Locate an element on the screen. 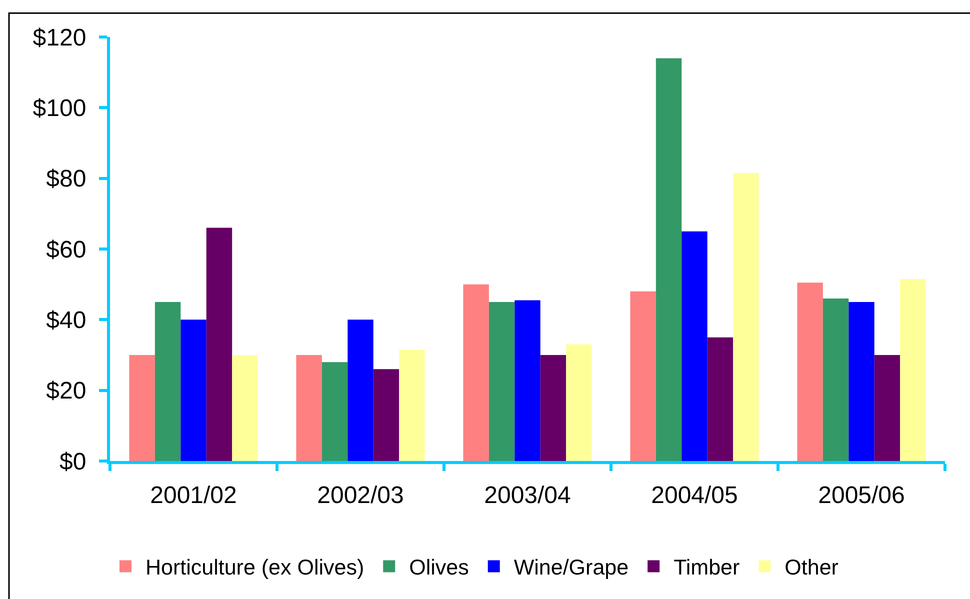 This screenshot has height=599, width=970. y-tick-label: $0 is located at coordinates (72, 462).